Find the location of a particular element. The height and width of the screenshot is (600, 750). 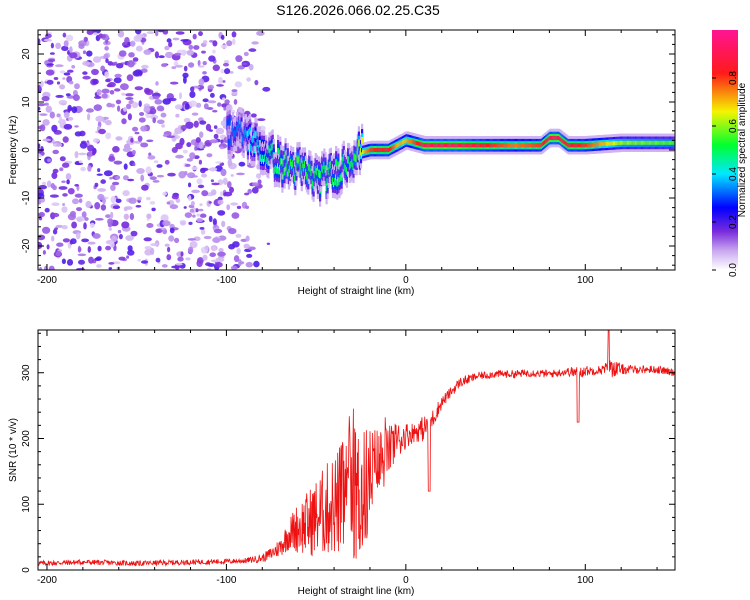

spectrogram-x-tick-label: -100 is located at coordinates (226, 280).